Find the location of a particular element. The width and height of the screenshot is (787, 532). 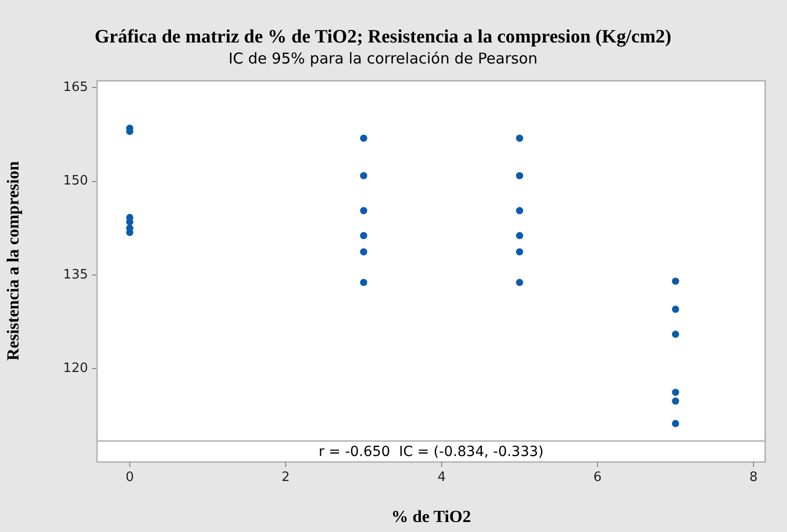

x-tick-label: 8 is located at coordinates (753, 478).